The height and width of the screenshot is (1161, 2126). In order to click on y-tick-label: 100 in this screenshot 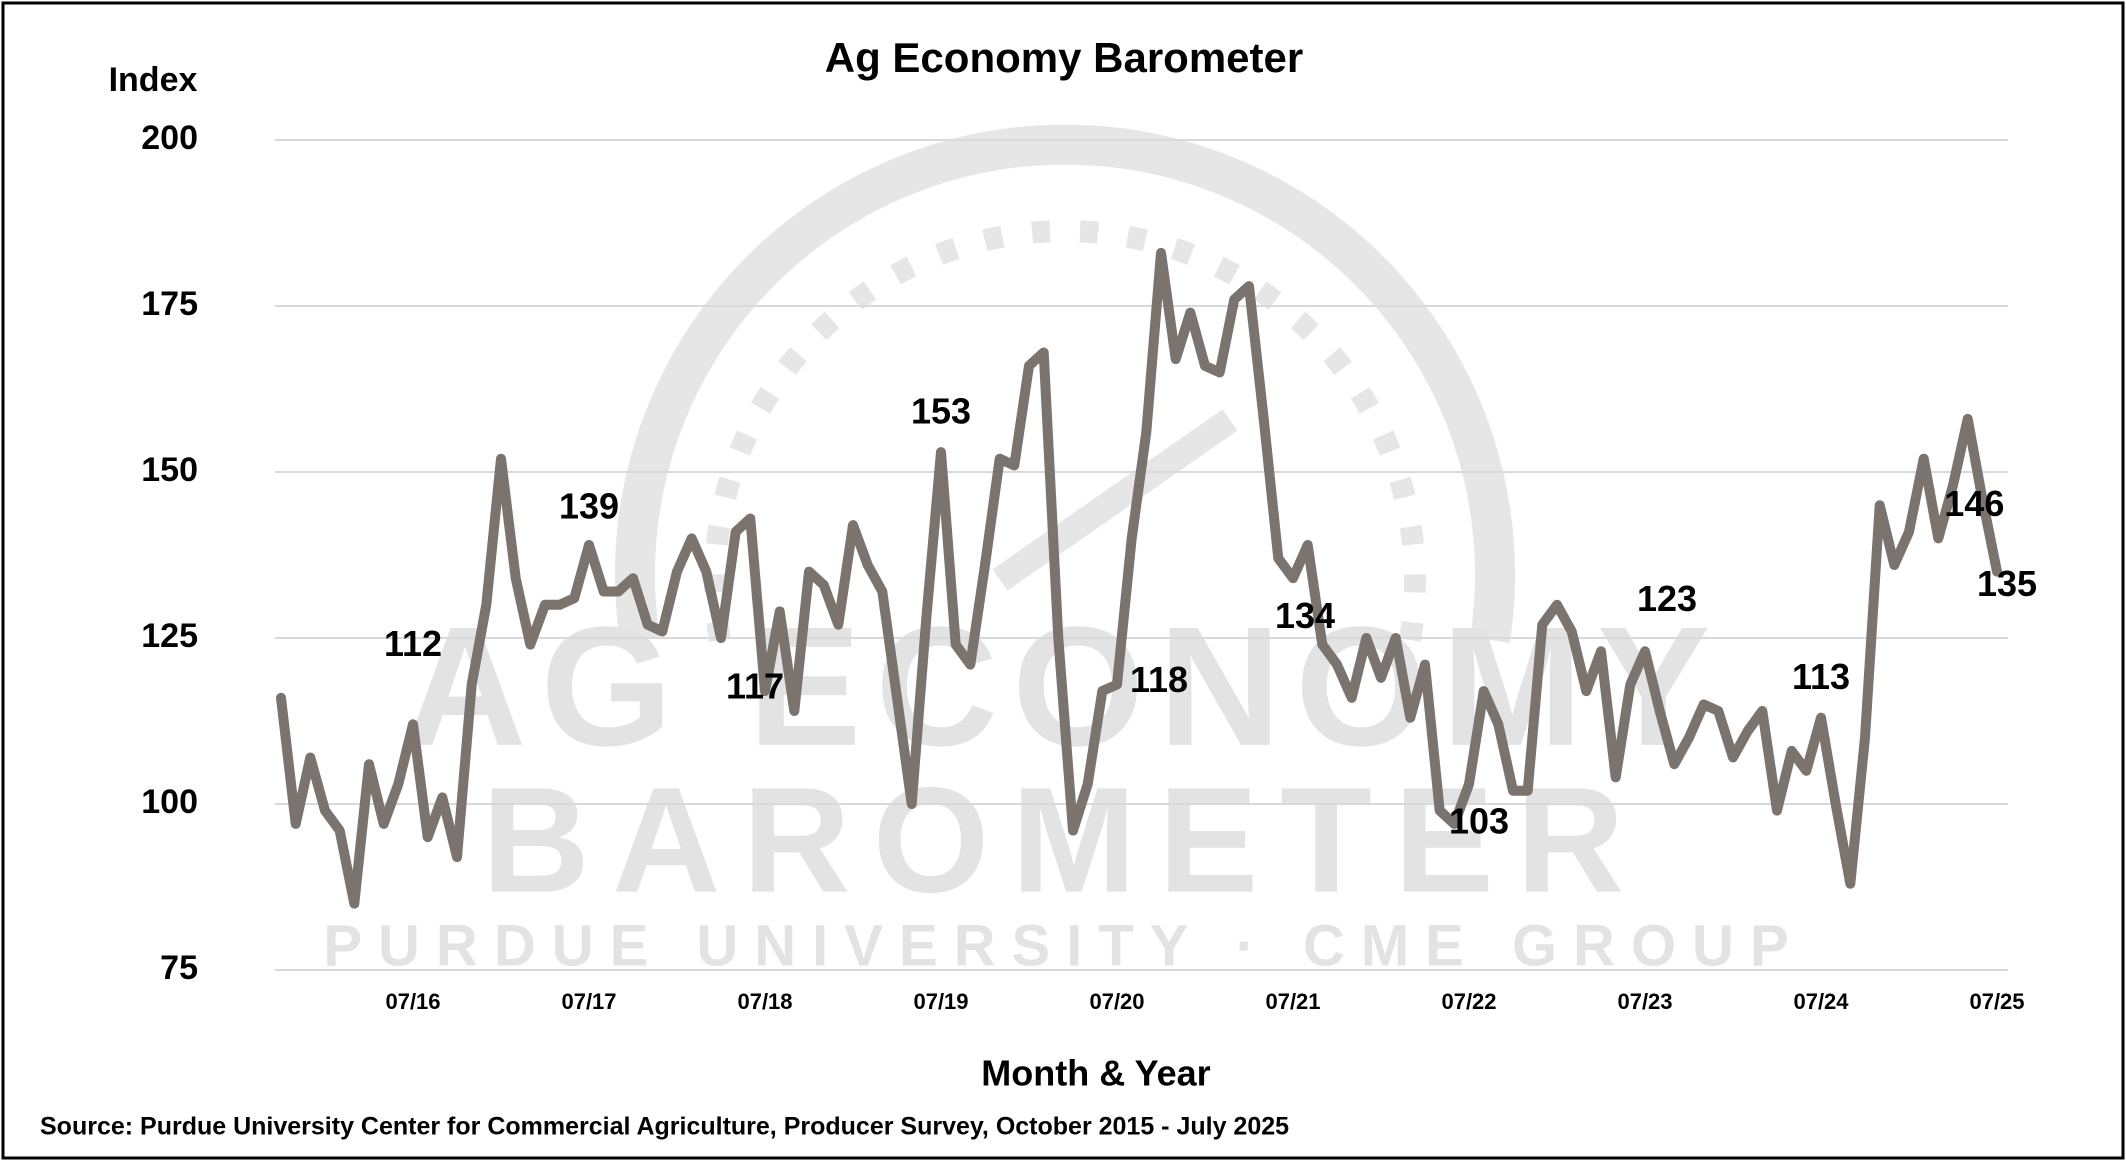, I will do `click(169, 802)`.